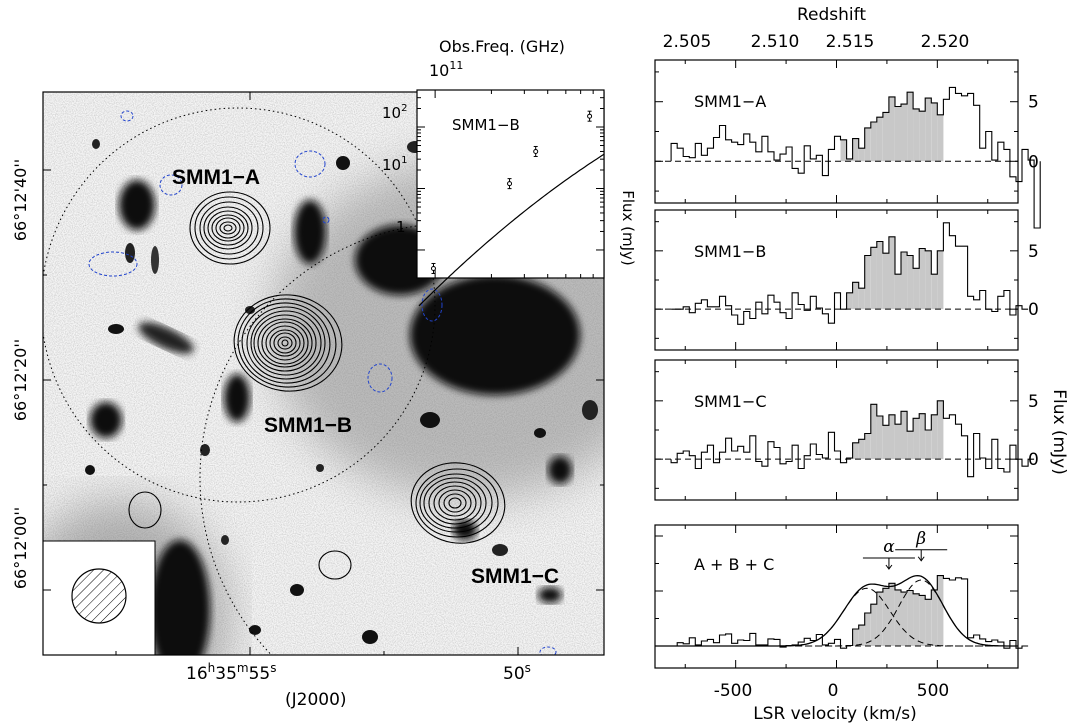 Image resolution: width=1071 pixels, height=724 pixels. What do you see at coordinates (230, 228) in the screenshot?
I see `smm1-a-contours` at bounding box center [230, 228].